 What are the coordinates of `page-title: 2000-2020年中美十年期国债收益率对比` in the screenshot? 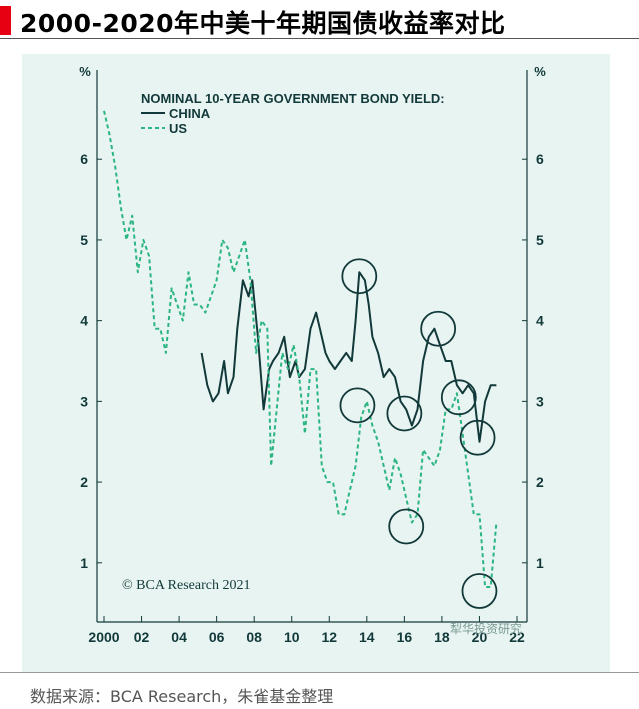 It's located at (263, 23).